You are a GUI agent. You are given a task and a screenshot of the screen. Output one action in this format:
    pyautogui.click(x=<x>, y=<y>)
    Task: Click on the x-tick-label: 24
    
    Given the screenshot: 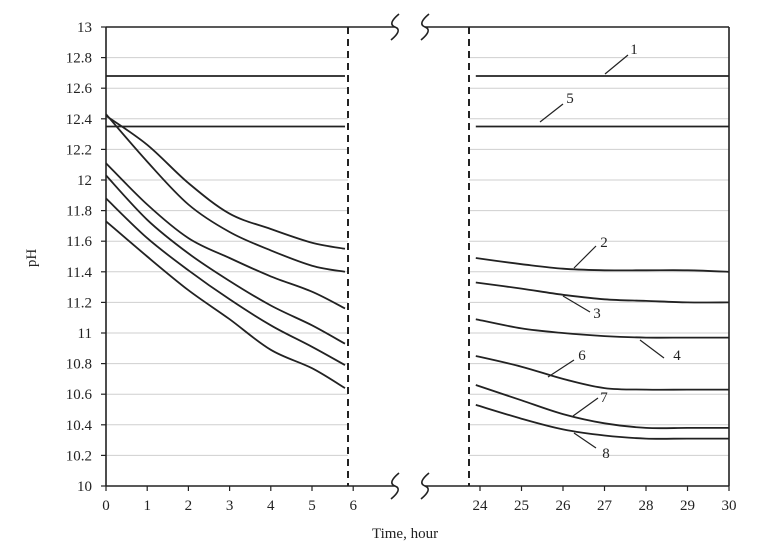 What is the action you would take?
    pyautogui.click(x=481, y=506)
    